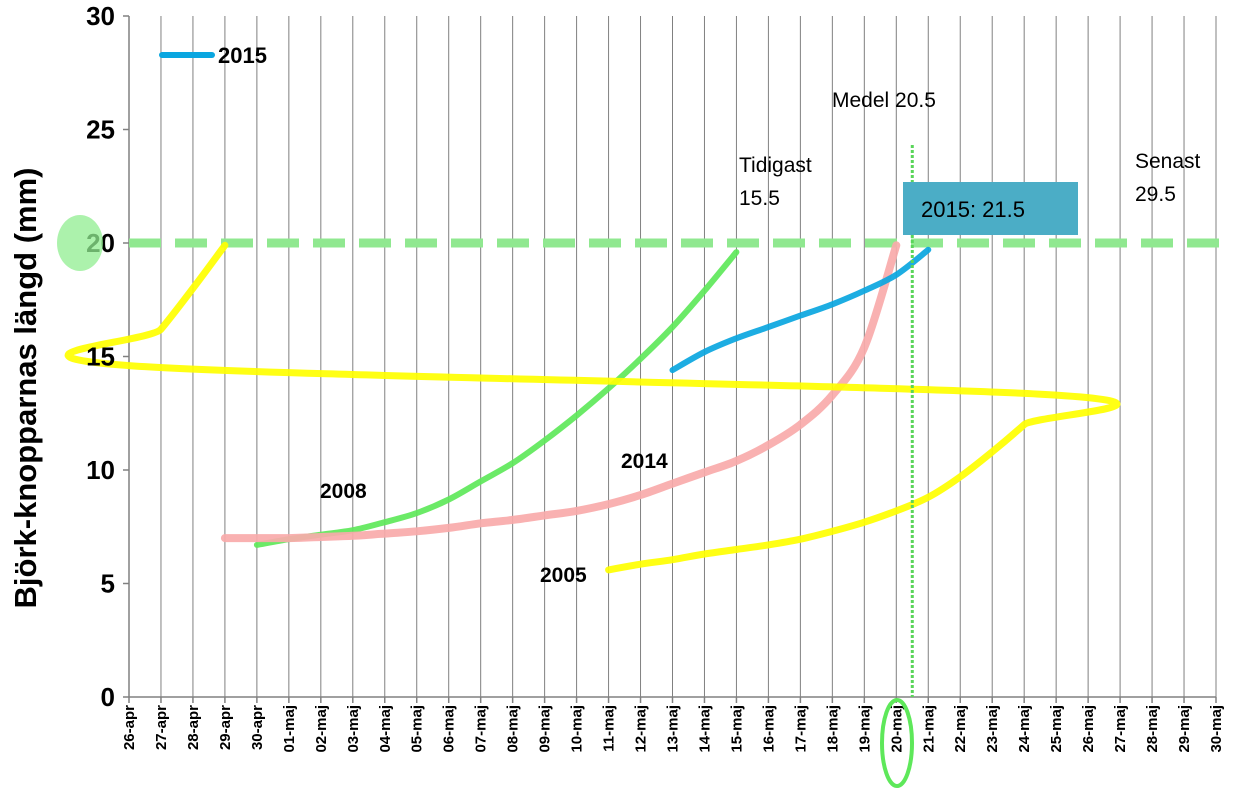  Describe the element at coordinates (1216, 729) in the screenshot. I see `x-tick-label: 30-maj` at that location.